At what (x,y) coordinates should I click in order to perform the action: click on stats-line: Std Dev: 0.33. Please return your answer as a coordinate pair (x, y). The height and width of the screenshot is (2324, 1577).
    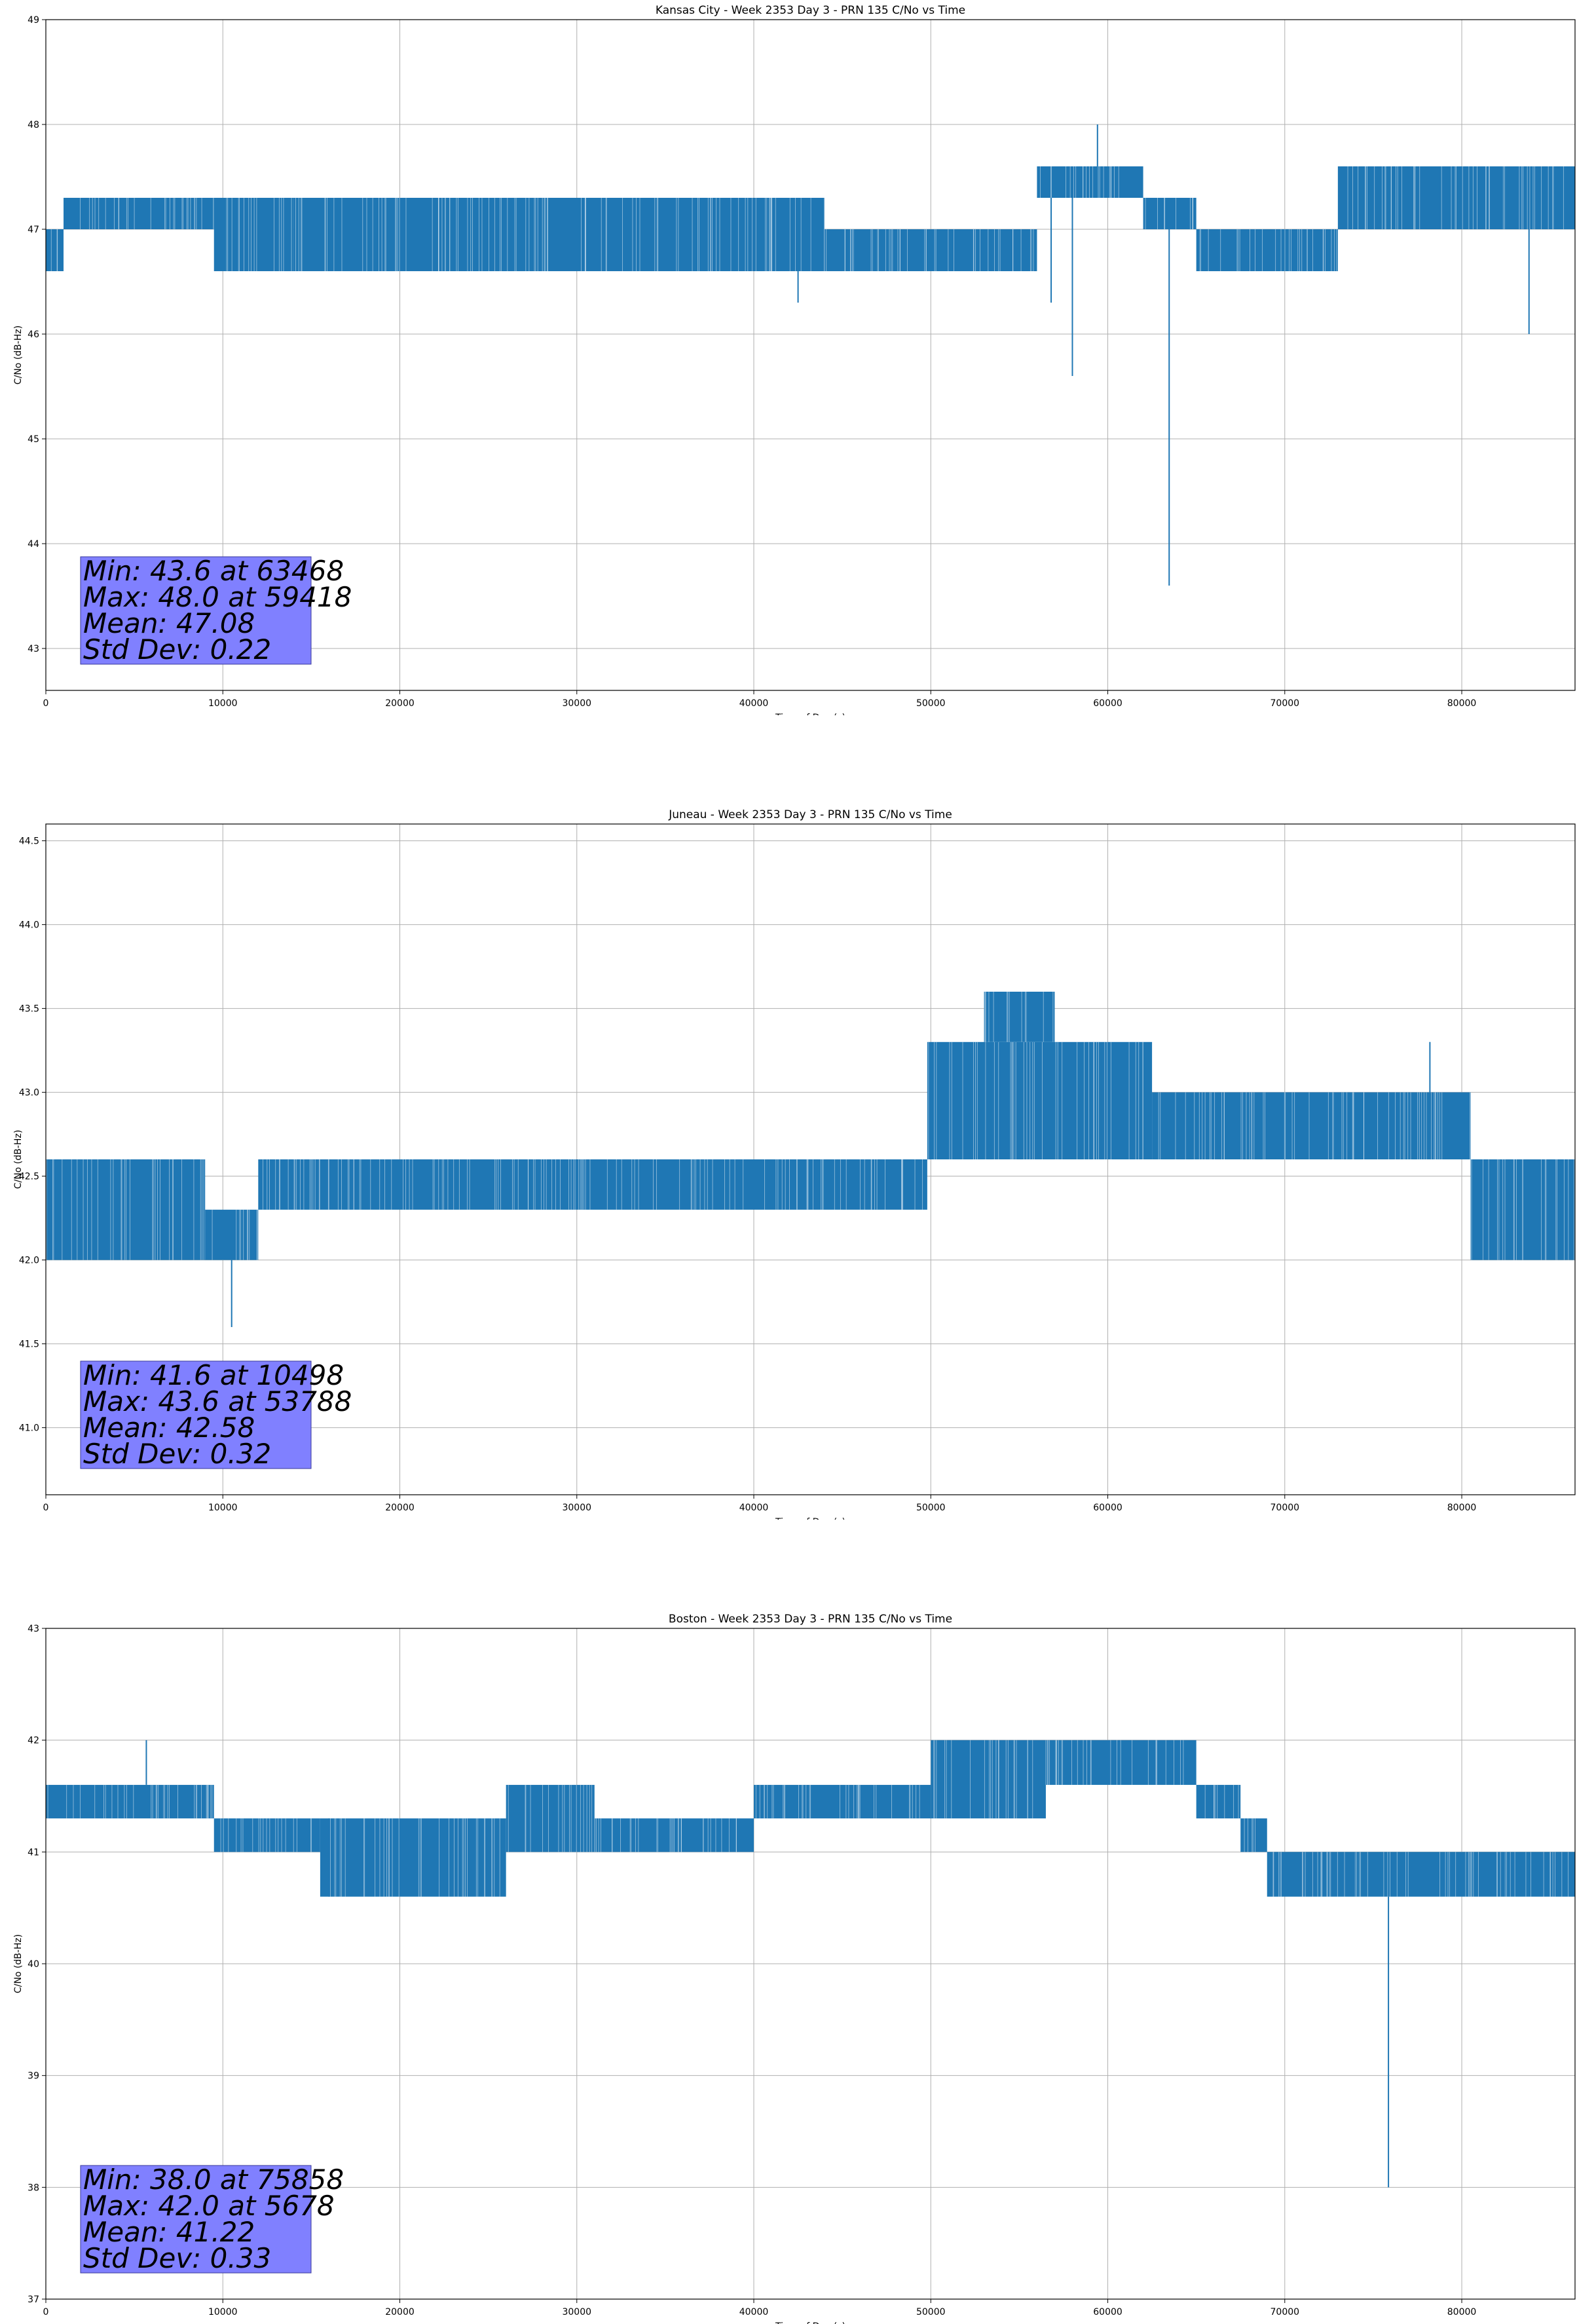
    Looking at the image, I should click on (177, 2258).